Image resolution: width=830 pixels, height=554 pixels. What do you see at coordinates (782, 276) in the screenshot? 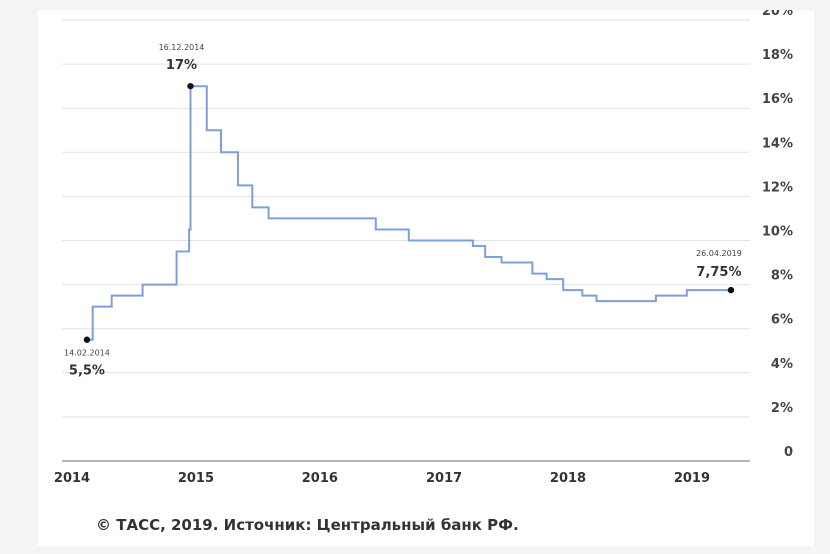
I see `y-tick-label: 8%` at bounding box center [782, 276].